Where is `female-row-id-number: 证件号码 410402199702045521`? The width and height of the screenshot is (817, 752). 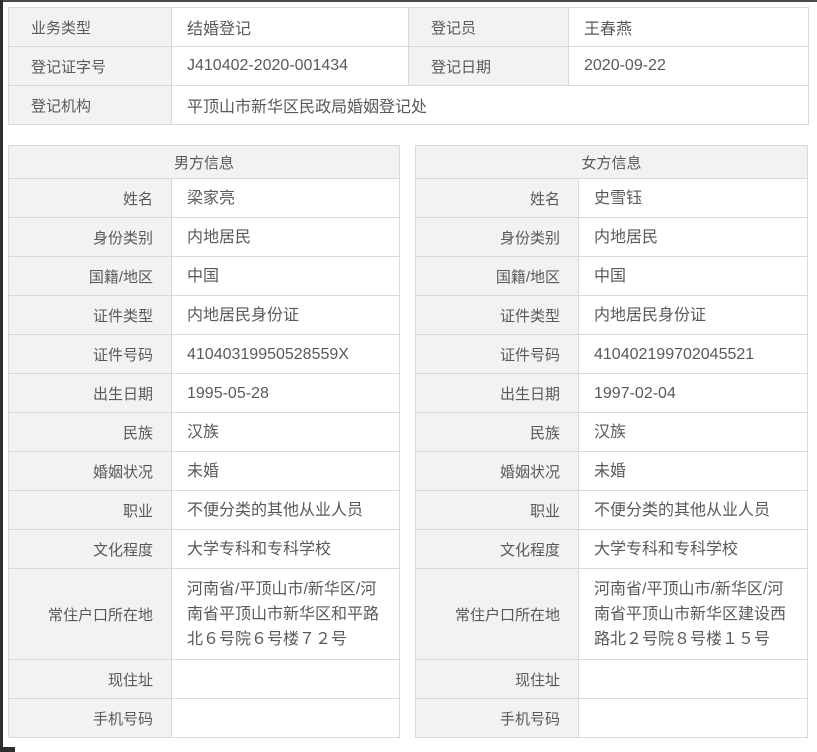
female-row-id-number: 证件号码 410402199702045521 is located at coordinates (611, 353).